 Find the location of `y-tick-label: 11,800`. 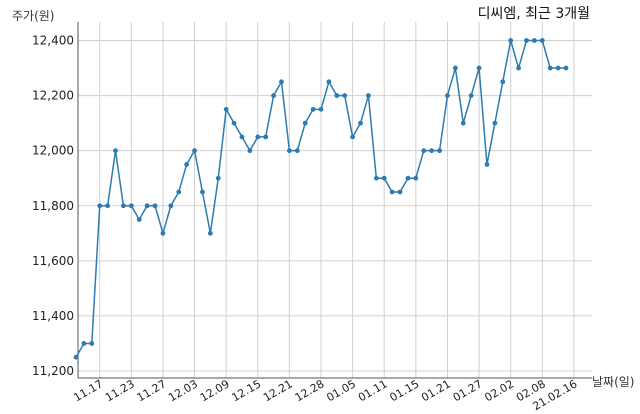

y-tick-label: 11,800 is located at coordinates (53, 206).